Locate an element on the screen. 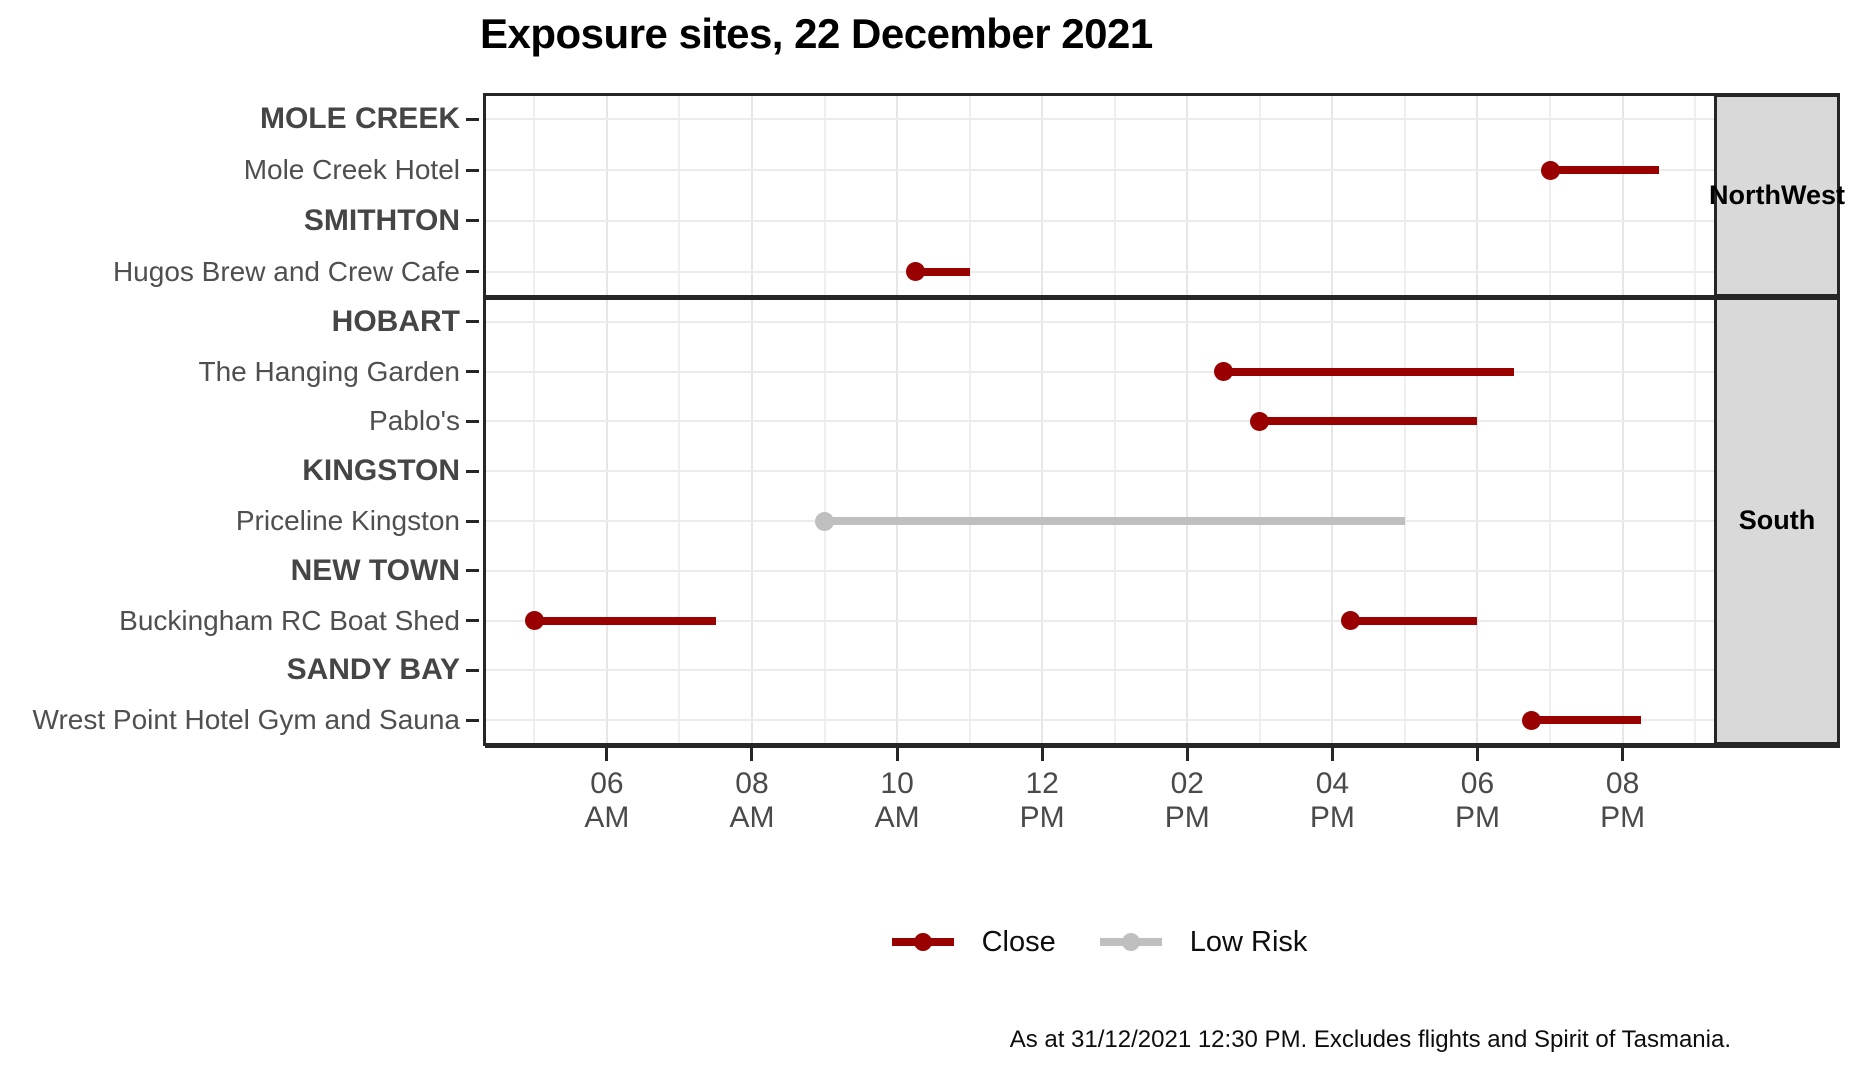 This screenshot has width=1856, height=1070. facet-divider-line is located at coordinates (1162, 297).